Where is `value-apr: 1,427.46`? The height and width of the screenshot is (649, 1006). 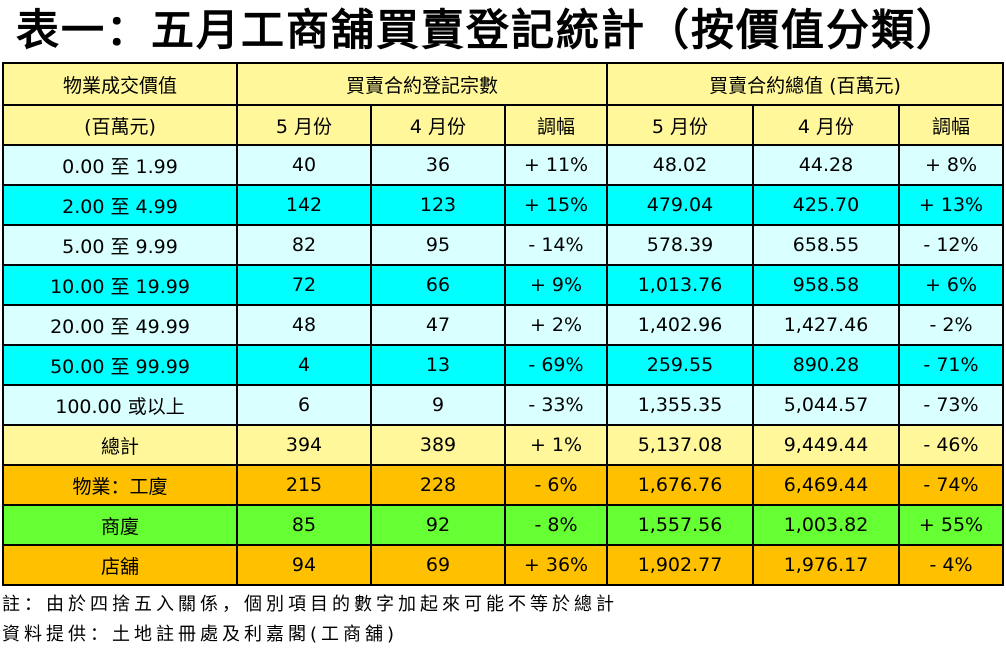
value-apr: 1,427.46 is located at coordinates (826, 325).